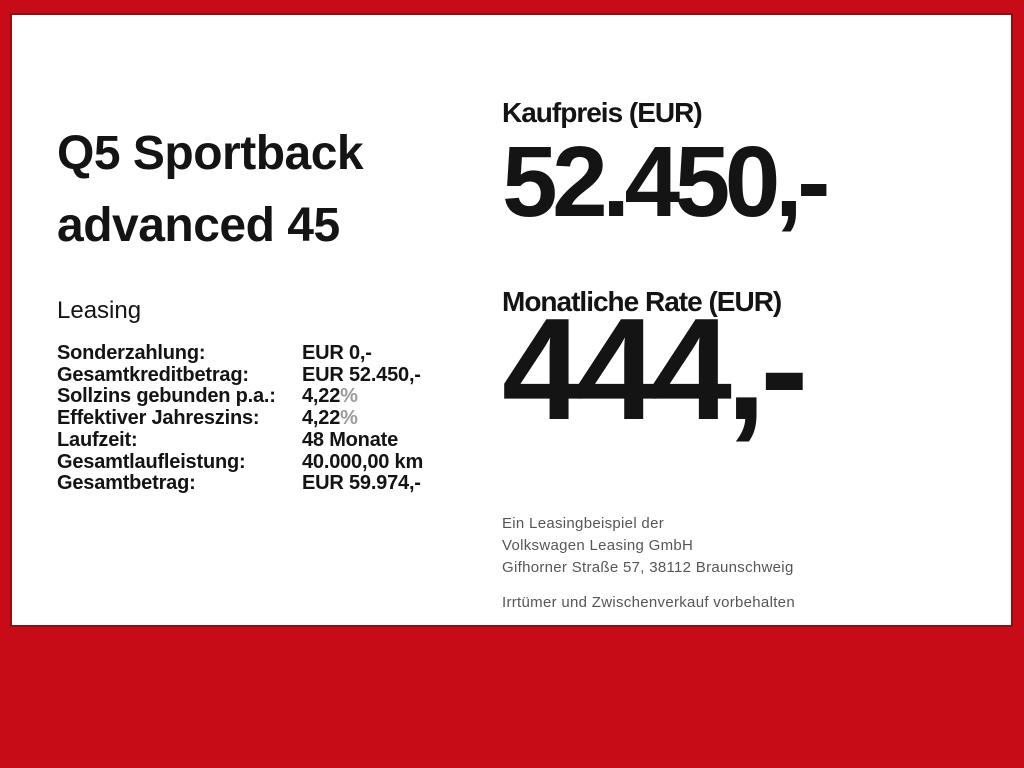 The width and height of the screenshot is (1024, 768). What do you see at coordinates (126, 483) in the screenshot?
I see `leasing-row-label: Gesamtbetrag:` at bounding box center [126, 483].